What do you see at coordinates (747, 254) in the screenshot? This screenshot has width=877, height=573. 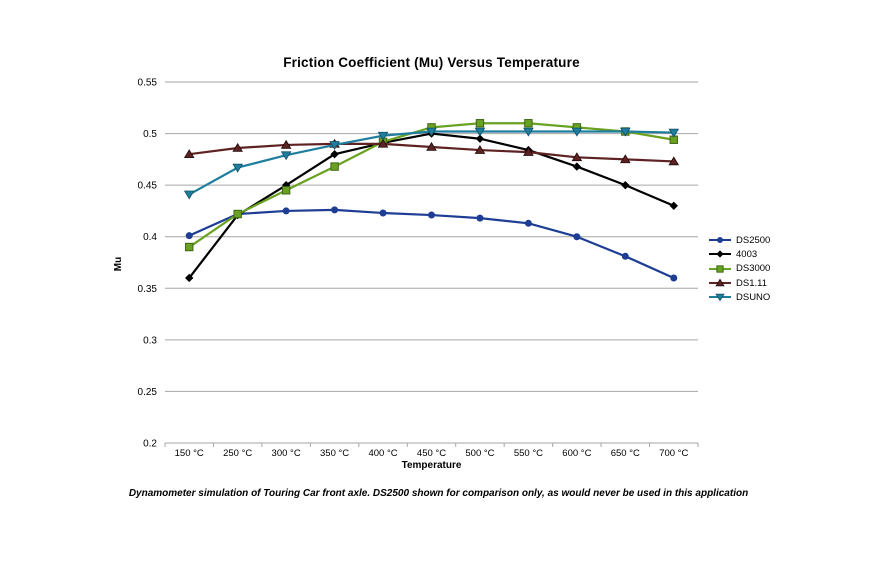 I see `legend-label: 4003` at bounding box center [747, 254].